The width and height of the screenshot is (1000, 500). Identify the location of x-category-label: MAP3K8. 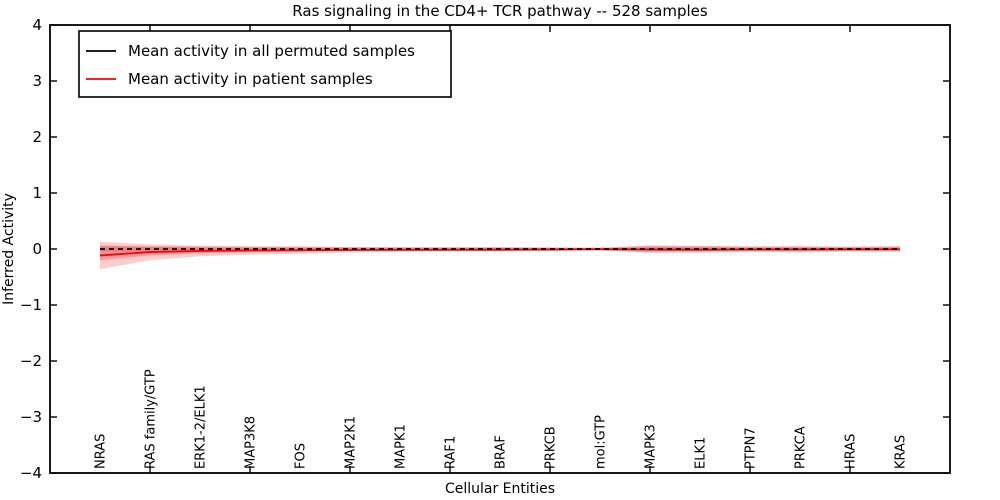
(251, 442).